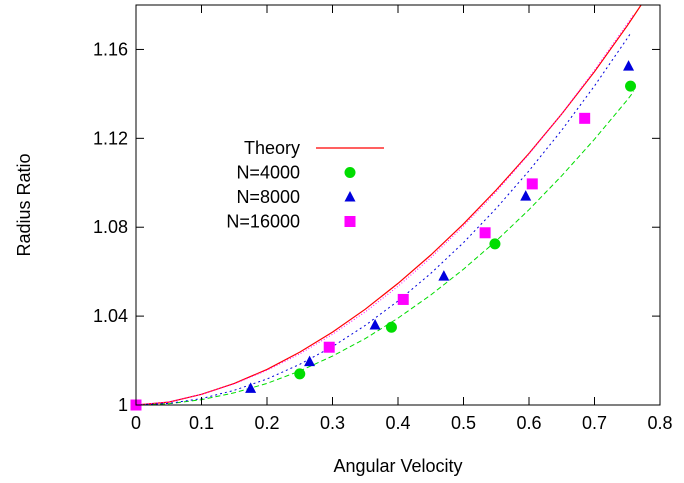 This screenshot has height=483, width=684. Describe the element at coordinates (201, 423) in the screenshot. I see `x-tick-label: 0.1` at that location.